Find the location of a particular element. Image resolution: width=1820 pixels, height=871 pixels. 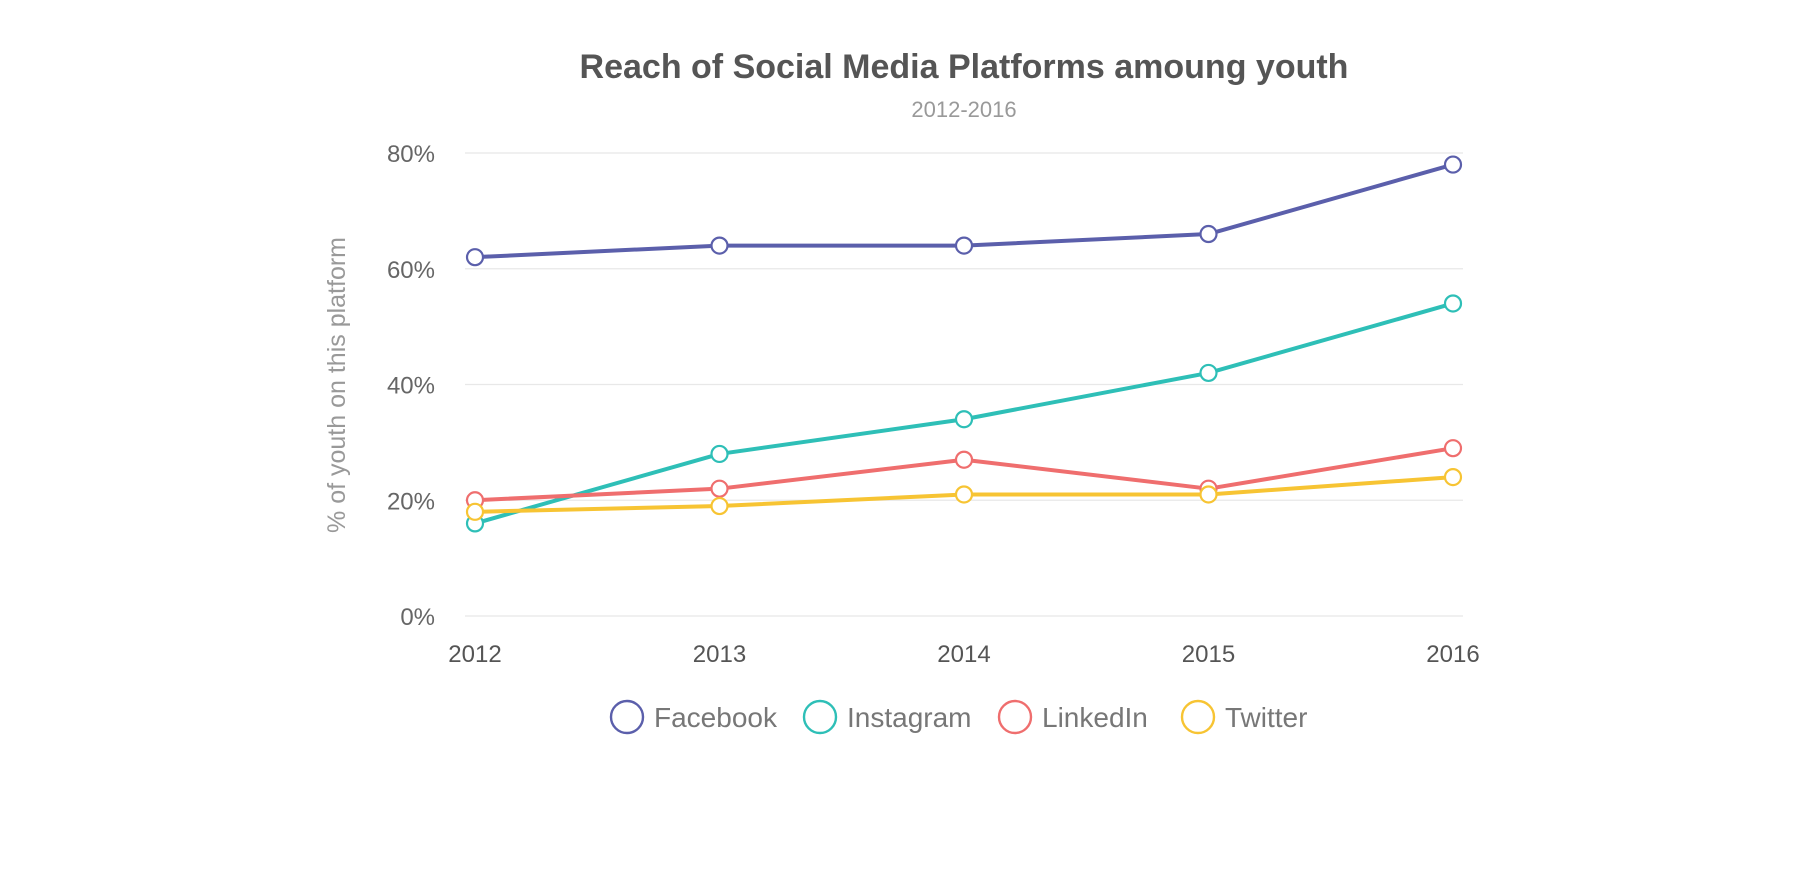

legend-label: Instagram is located at coordinates (909, 717).